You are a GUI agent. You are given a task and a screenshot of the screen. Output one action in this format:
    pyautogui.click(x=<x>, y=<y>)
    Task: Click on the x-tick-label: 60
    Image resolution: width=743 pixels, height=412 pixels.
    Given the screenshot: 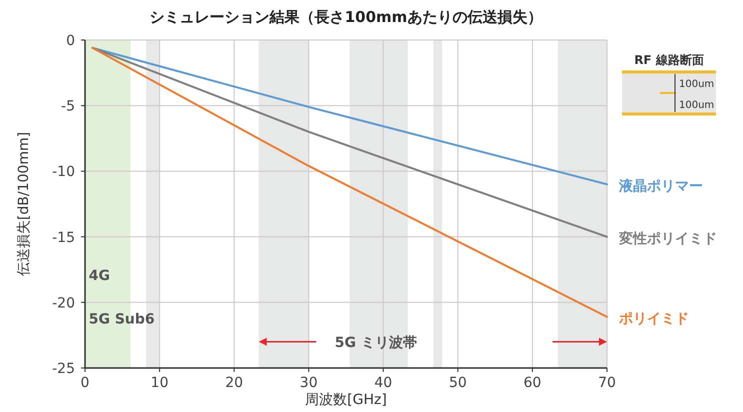 What is the action you would take?
    pyautogui.click(x=533, y=383)
    